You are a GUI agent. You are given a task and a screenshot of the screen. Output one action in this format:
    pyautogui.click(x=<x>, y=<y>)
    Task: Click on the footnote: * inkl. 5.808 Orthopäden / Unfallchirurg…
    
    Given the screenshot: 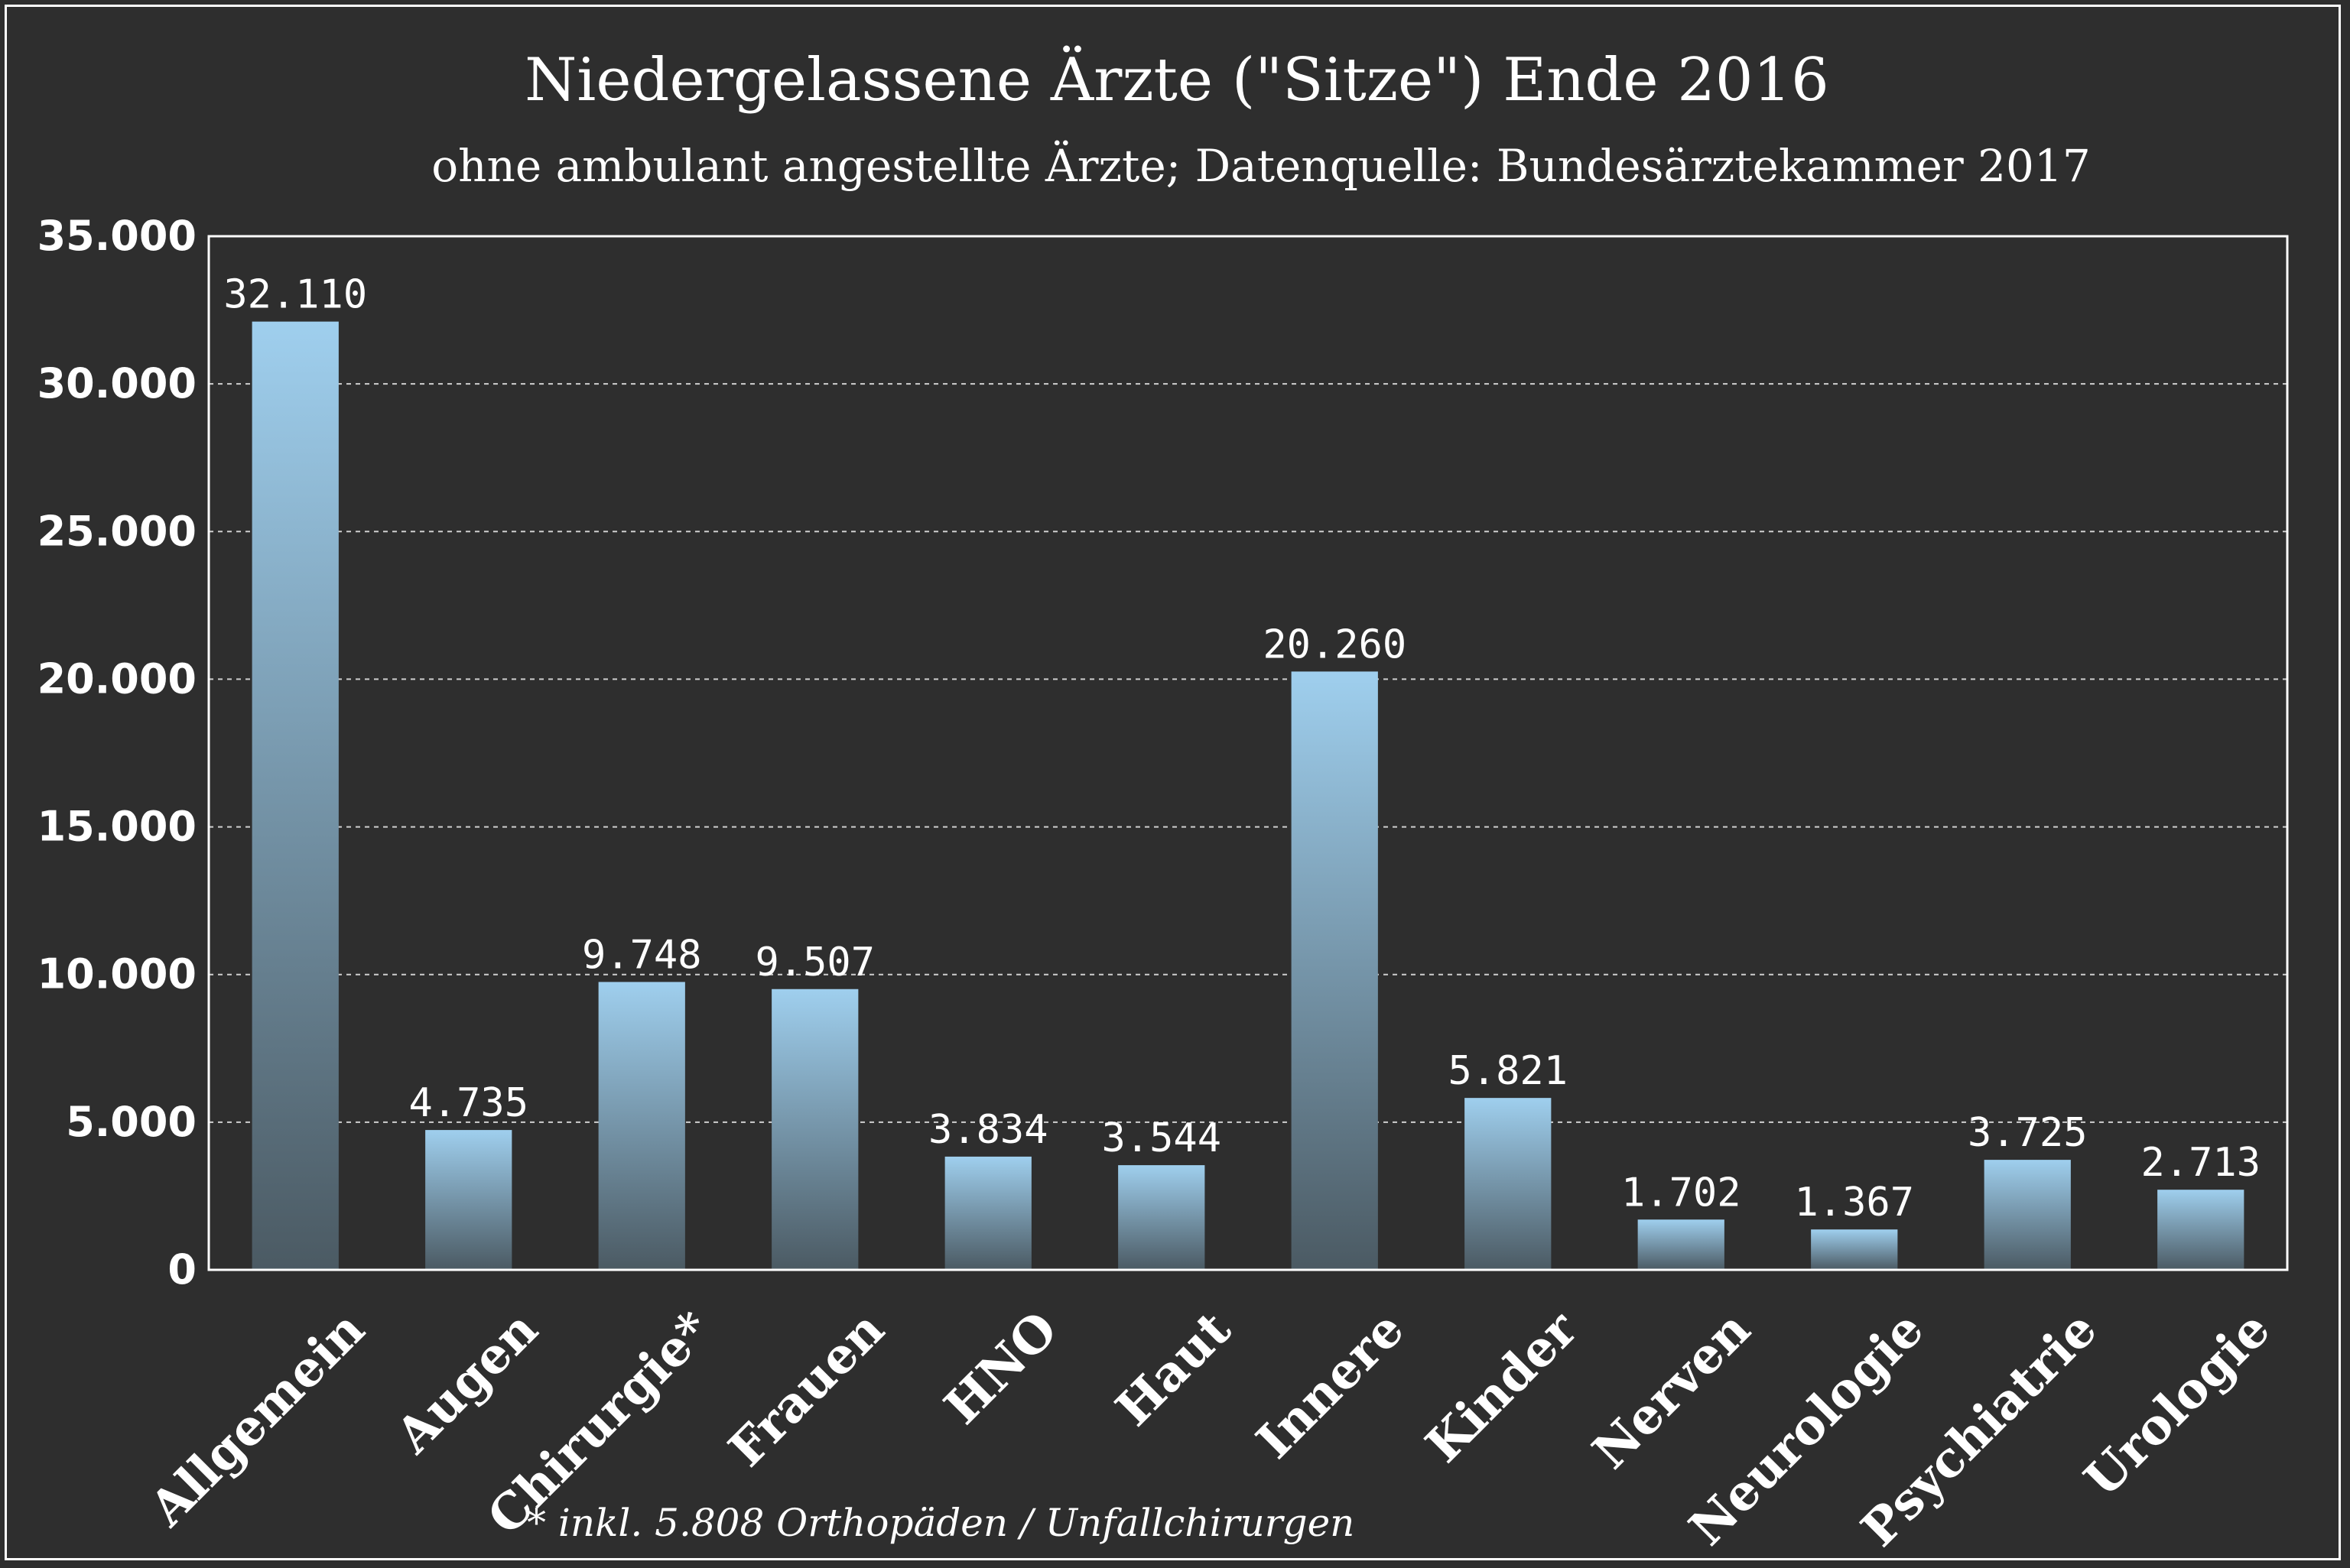 What is the action you would take?
    pyautogui.click(x=940, y=1523)
    